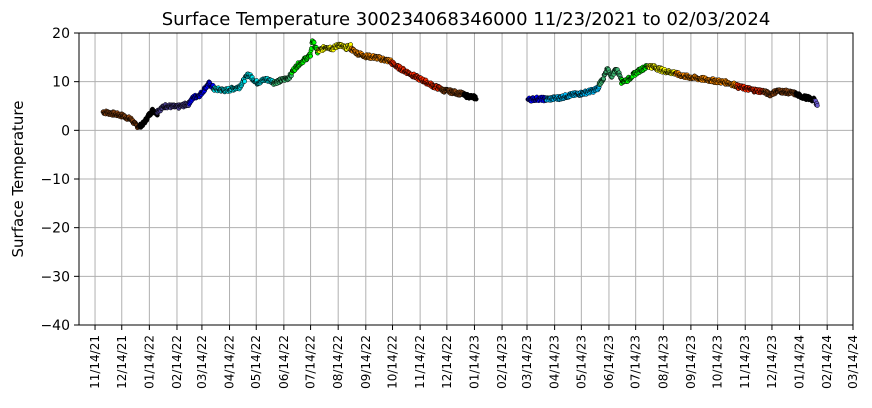 This screenshot has width=872, height=408. I want to click on x-tick-label: 05/14/23, so click(581, 362).